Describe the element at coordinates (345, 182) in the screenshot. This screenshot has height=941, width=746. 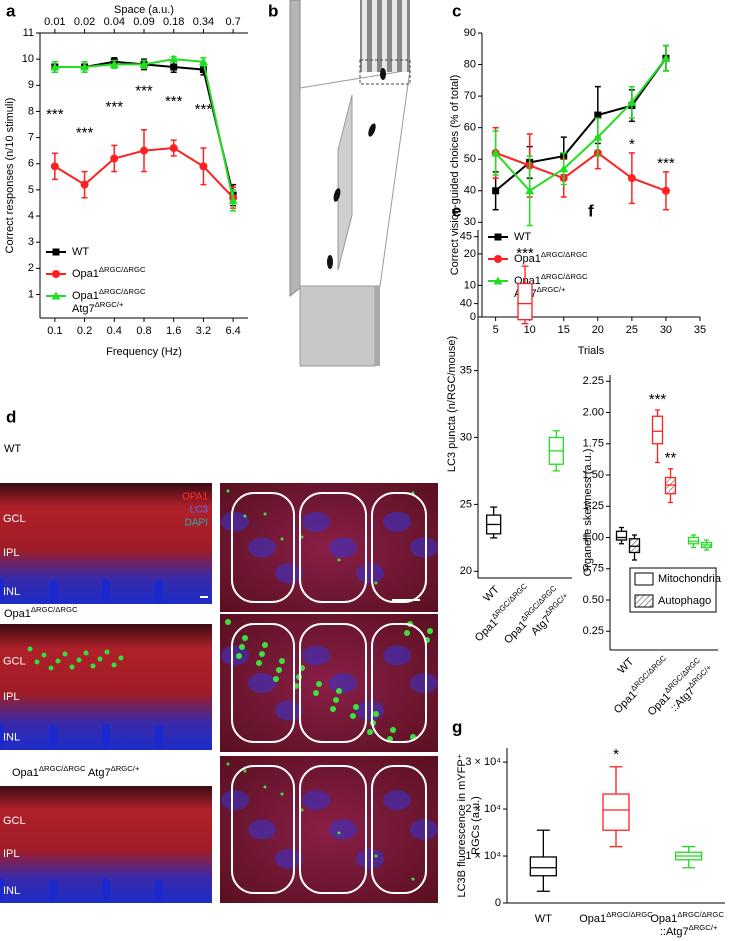
I see `maze-divider` at that location.